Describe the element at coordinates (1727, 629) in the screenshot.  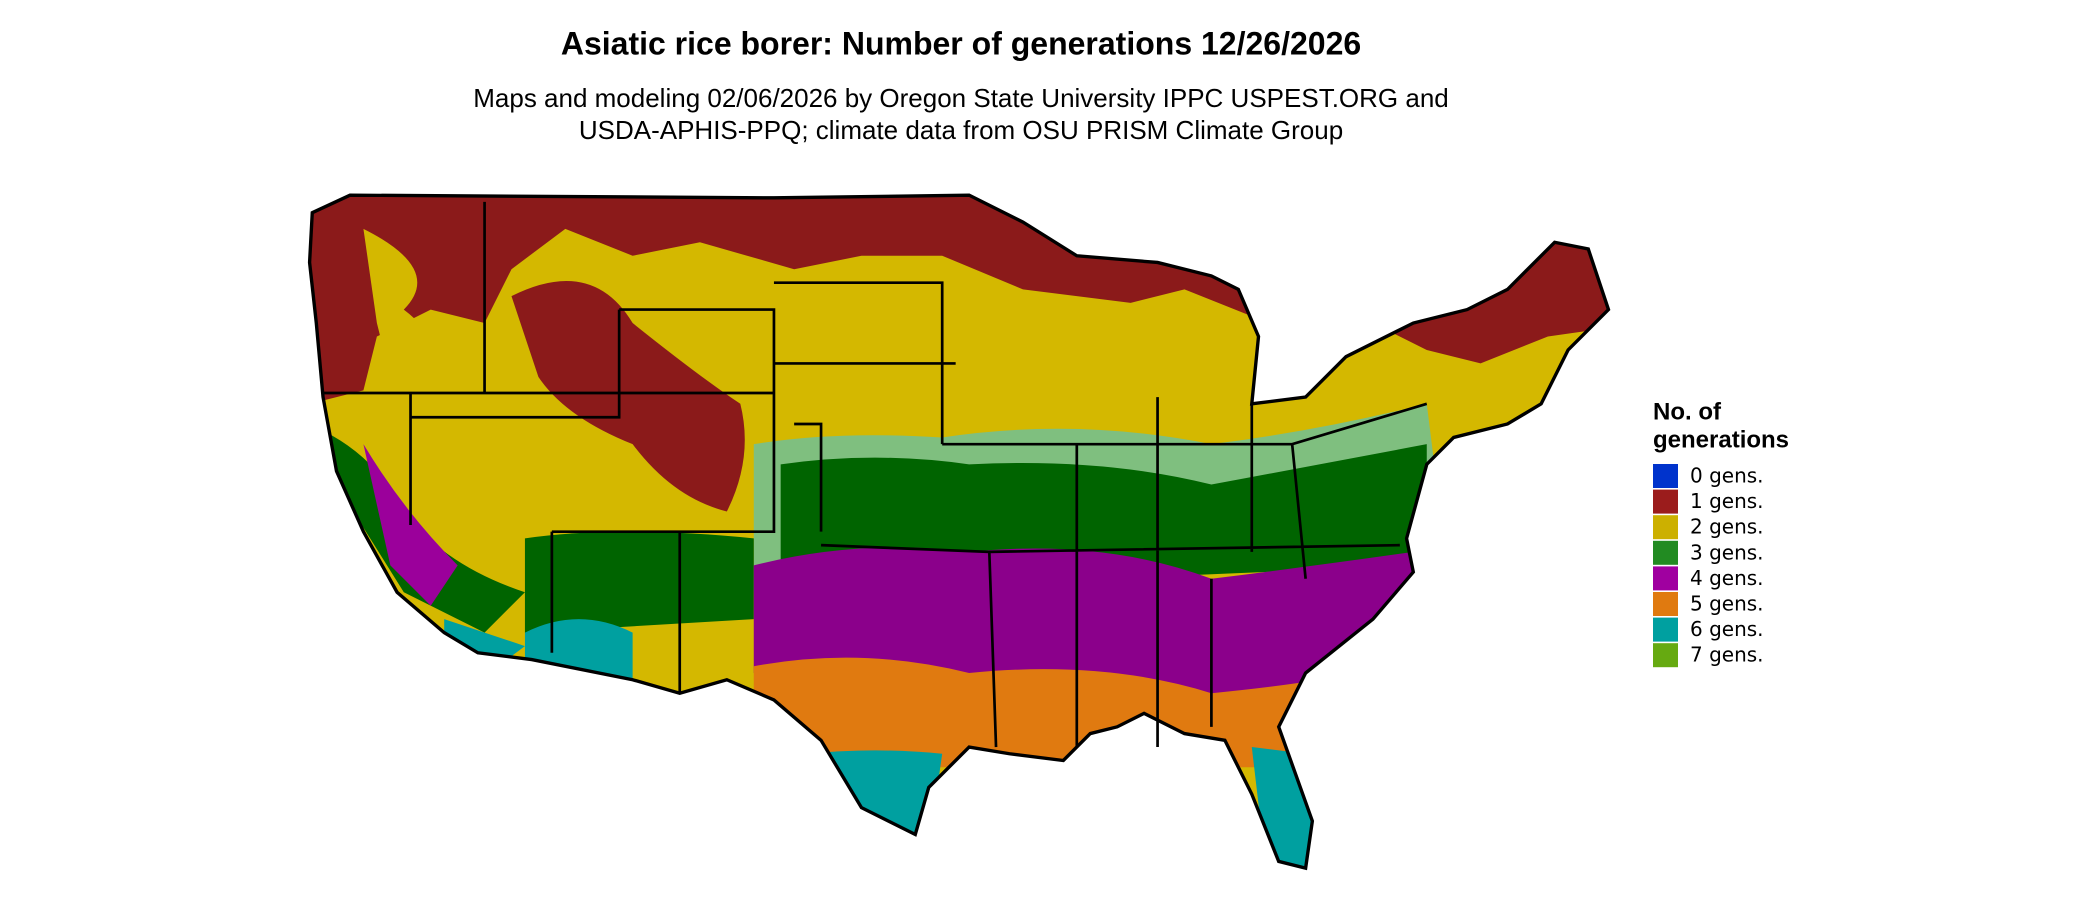
I see `legend-label: 6 gens.` at that location.